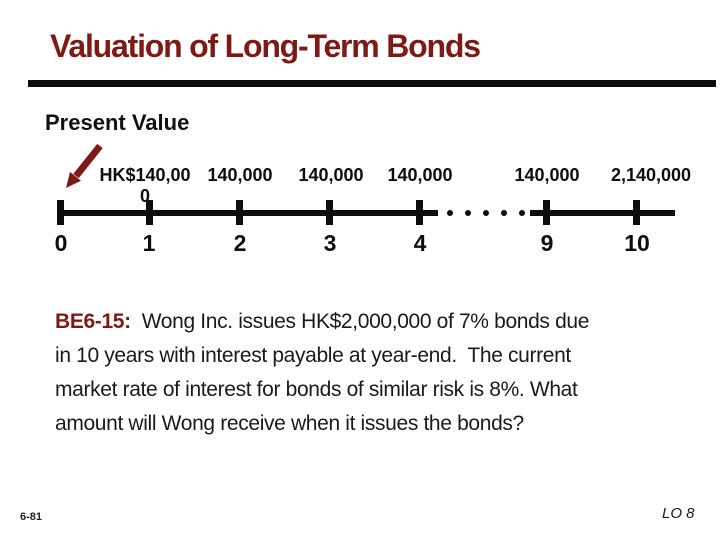 The height and width of the screenshot is (540, 720). Describe the element at coordinates (372, 83) in the screenshot. I see `title-divider` at that location.